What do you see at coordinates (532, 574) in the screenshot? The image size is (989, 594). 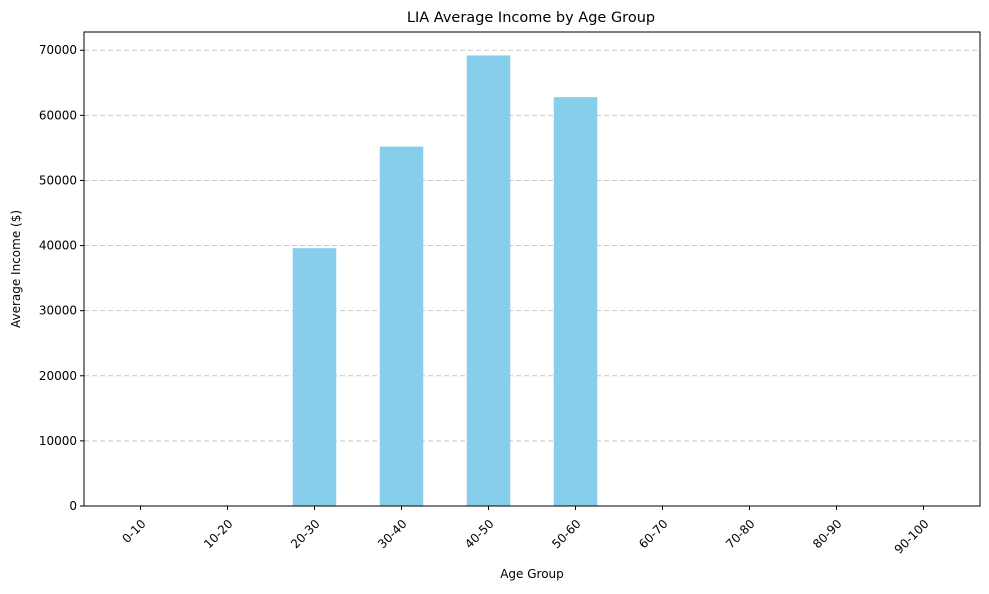 I see `x-axis-label: Age Group` at bounding box center [532, 574].